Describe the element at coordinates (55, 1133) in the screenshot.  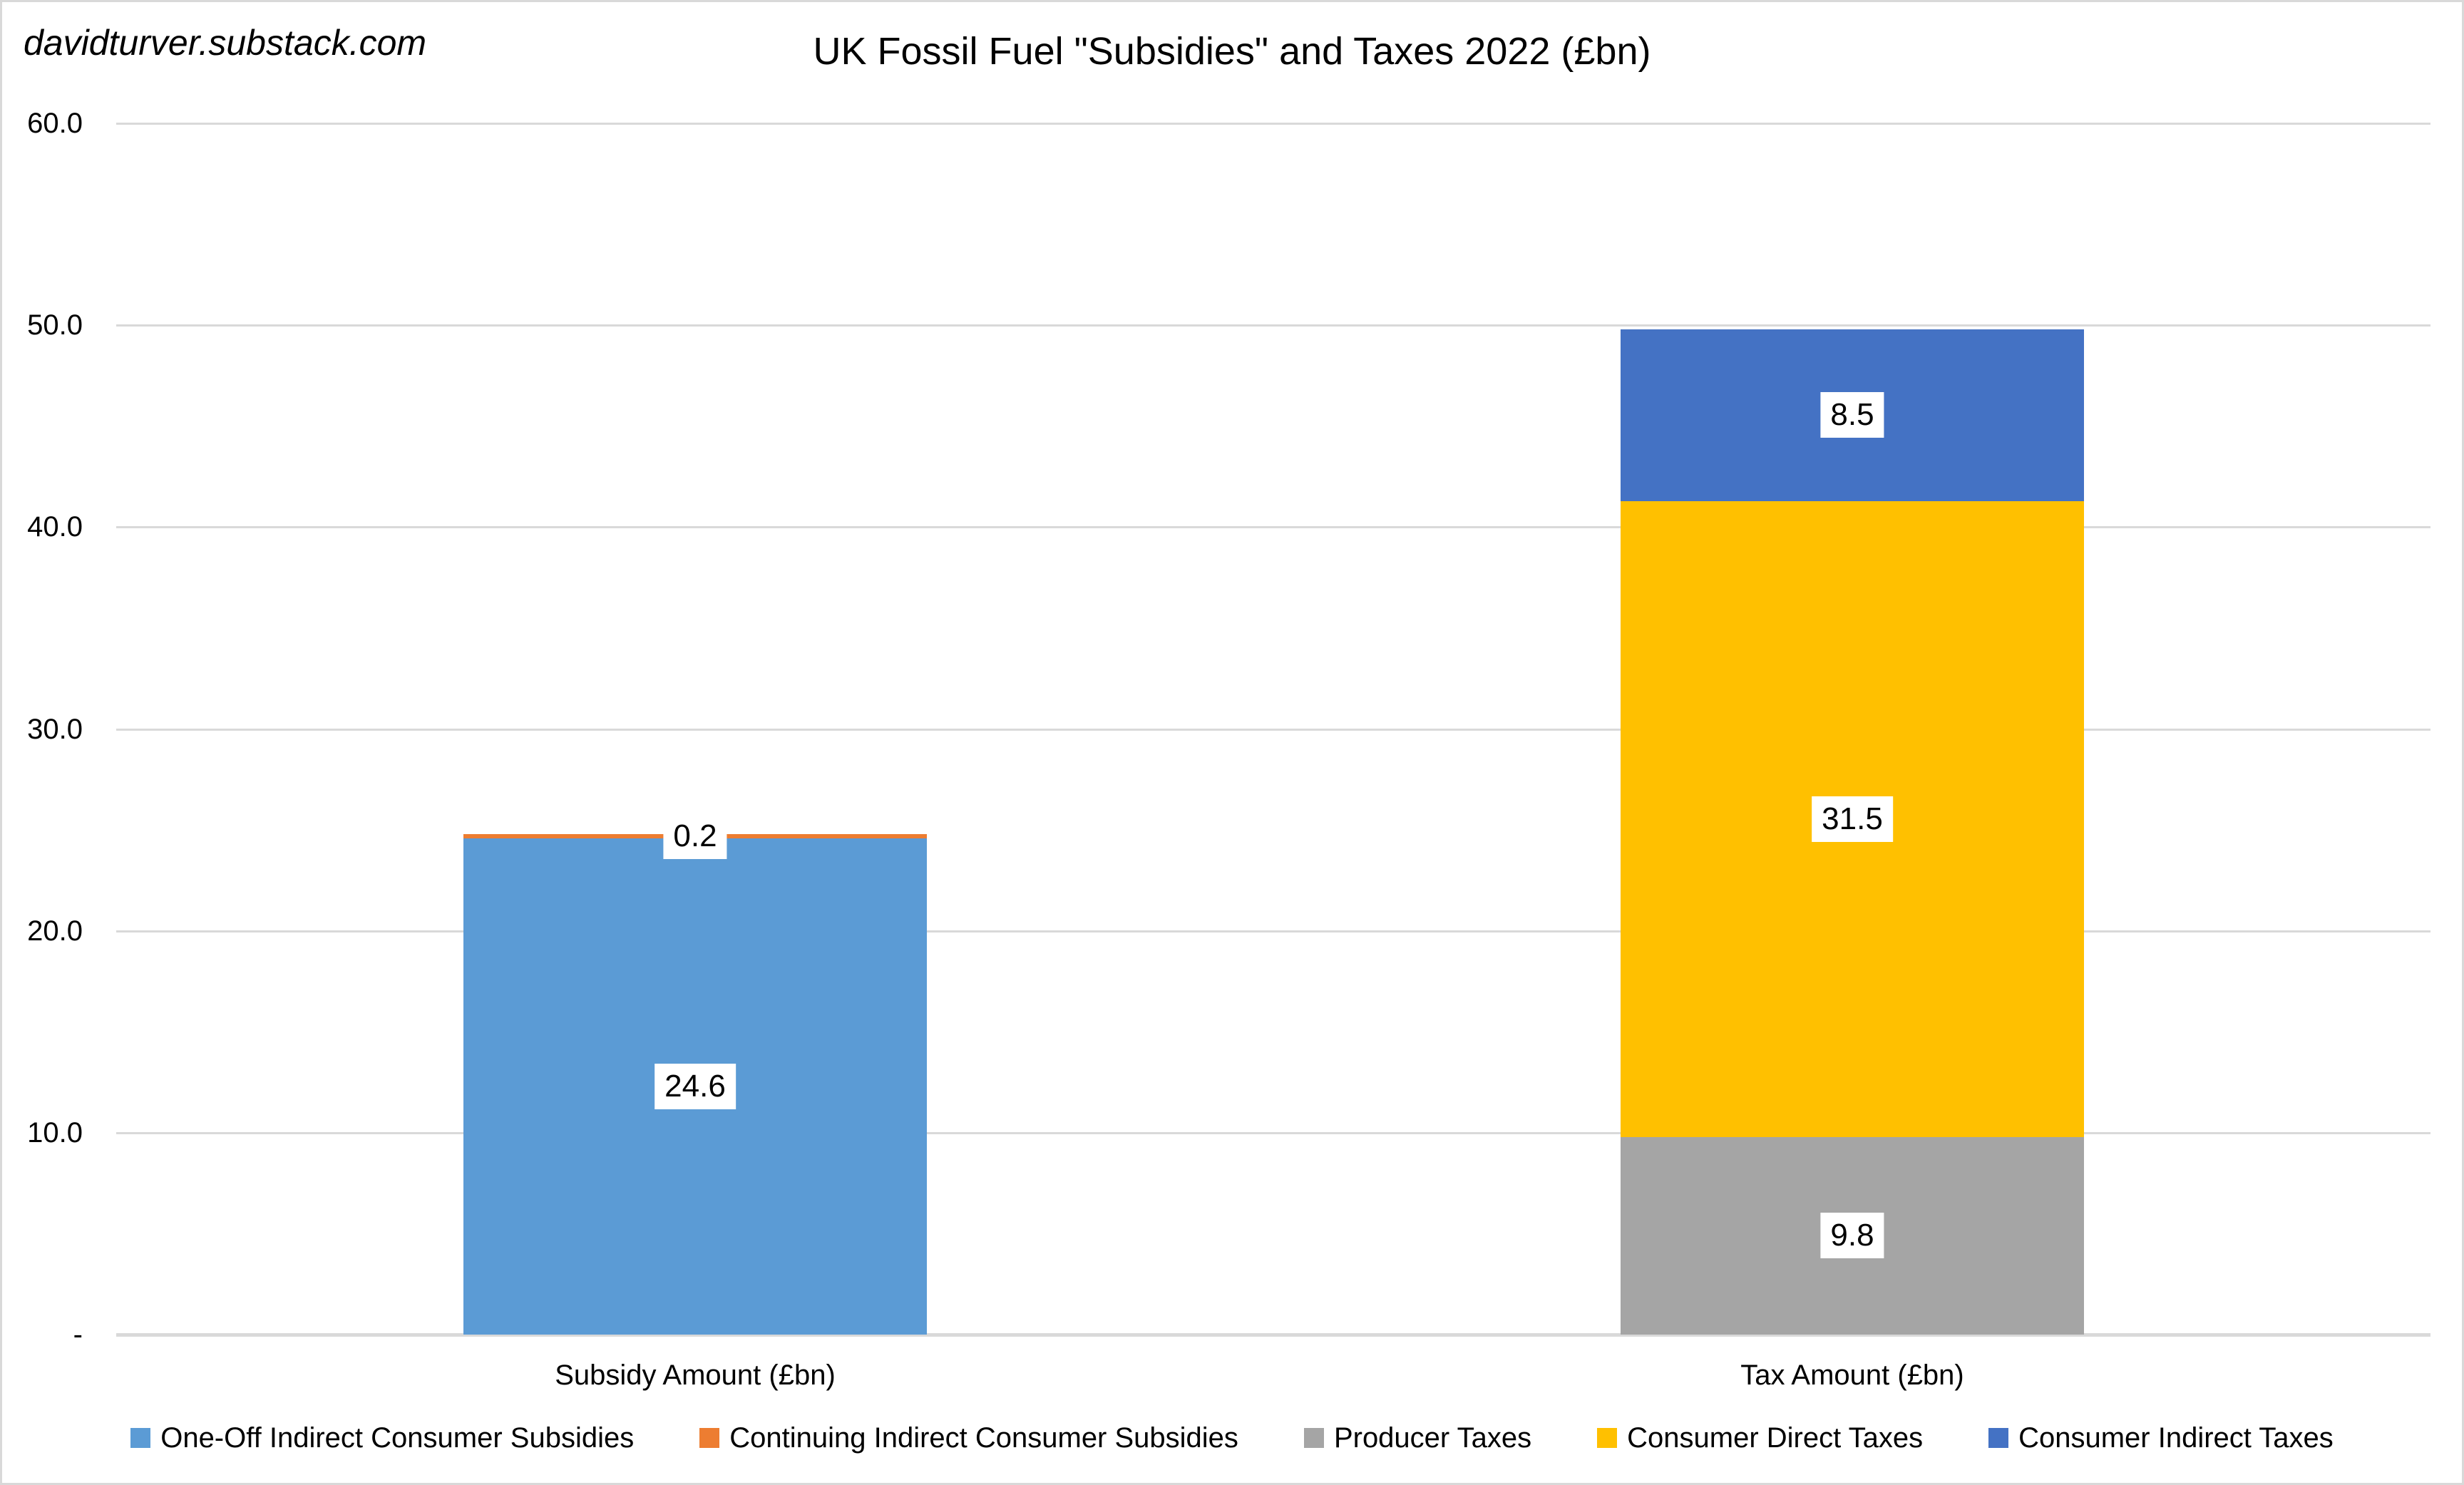
I see `y-tick-label-10: 10.0` at that location.